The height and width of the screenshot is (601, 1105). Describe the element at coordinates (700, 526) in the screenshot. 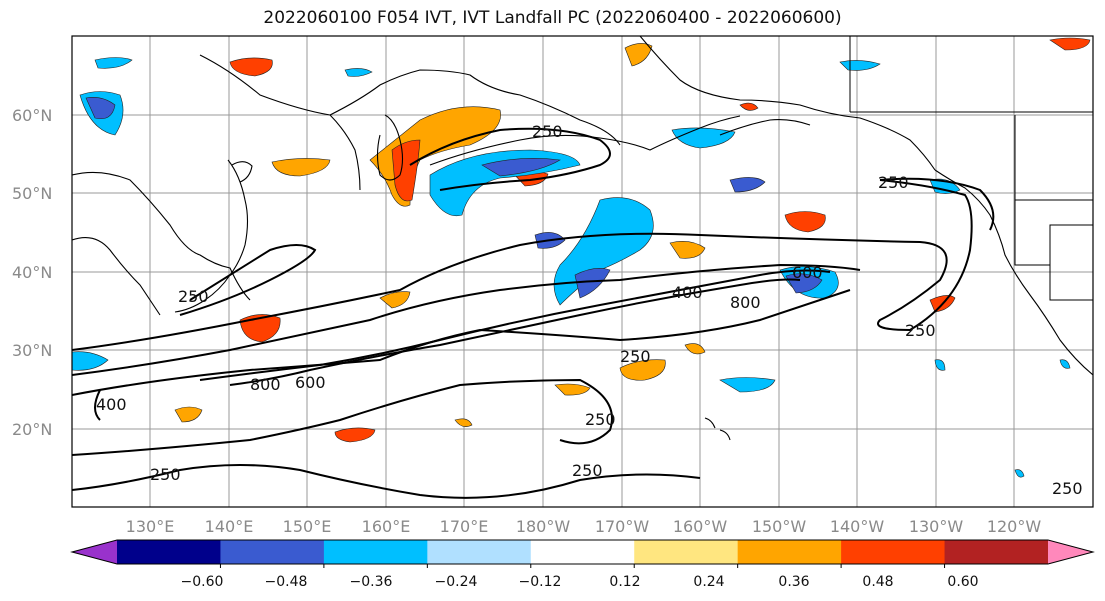

I see `lon-label: 160°W` at that location.